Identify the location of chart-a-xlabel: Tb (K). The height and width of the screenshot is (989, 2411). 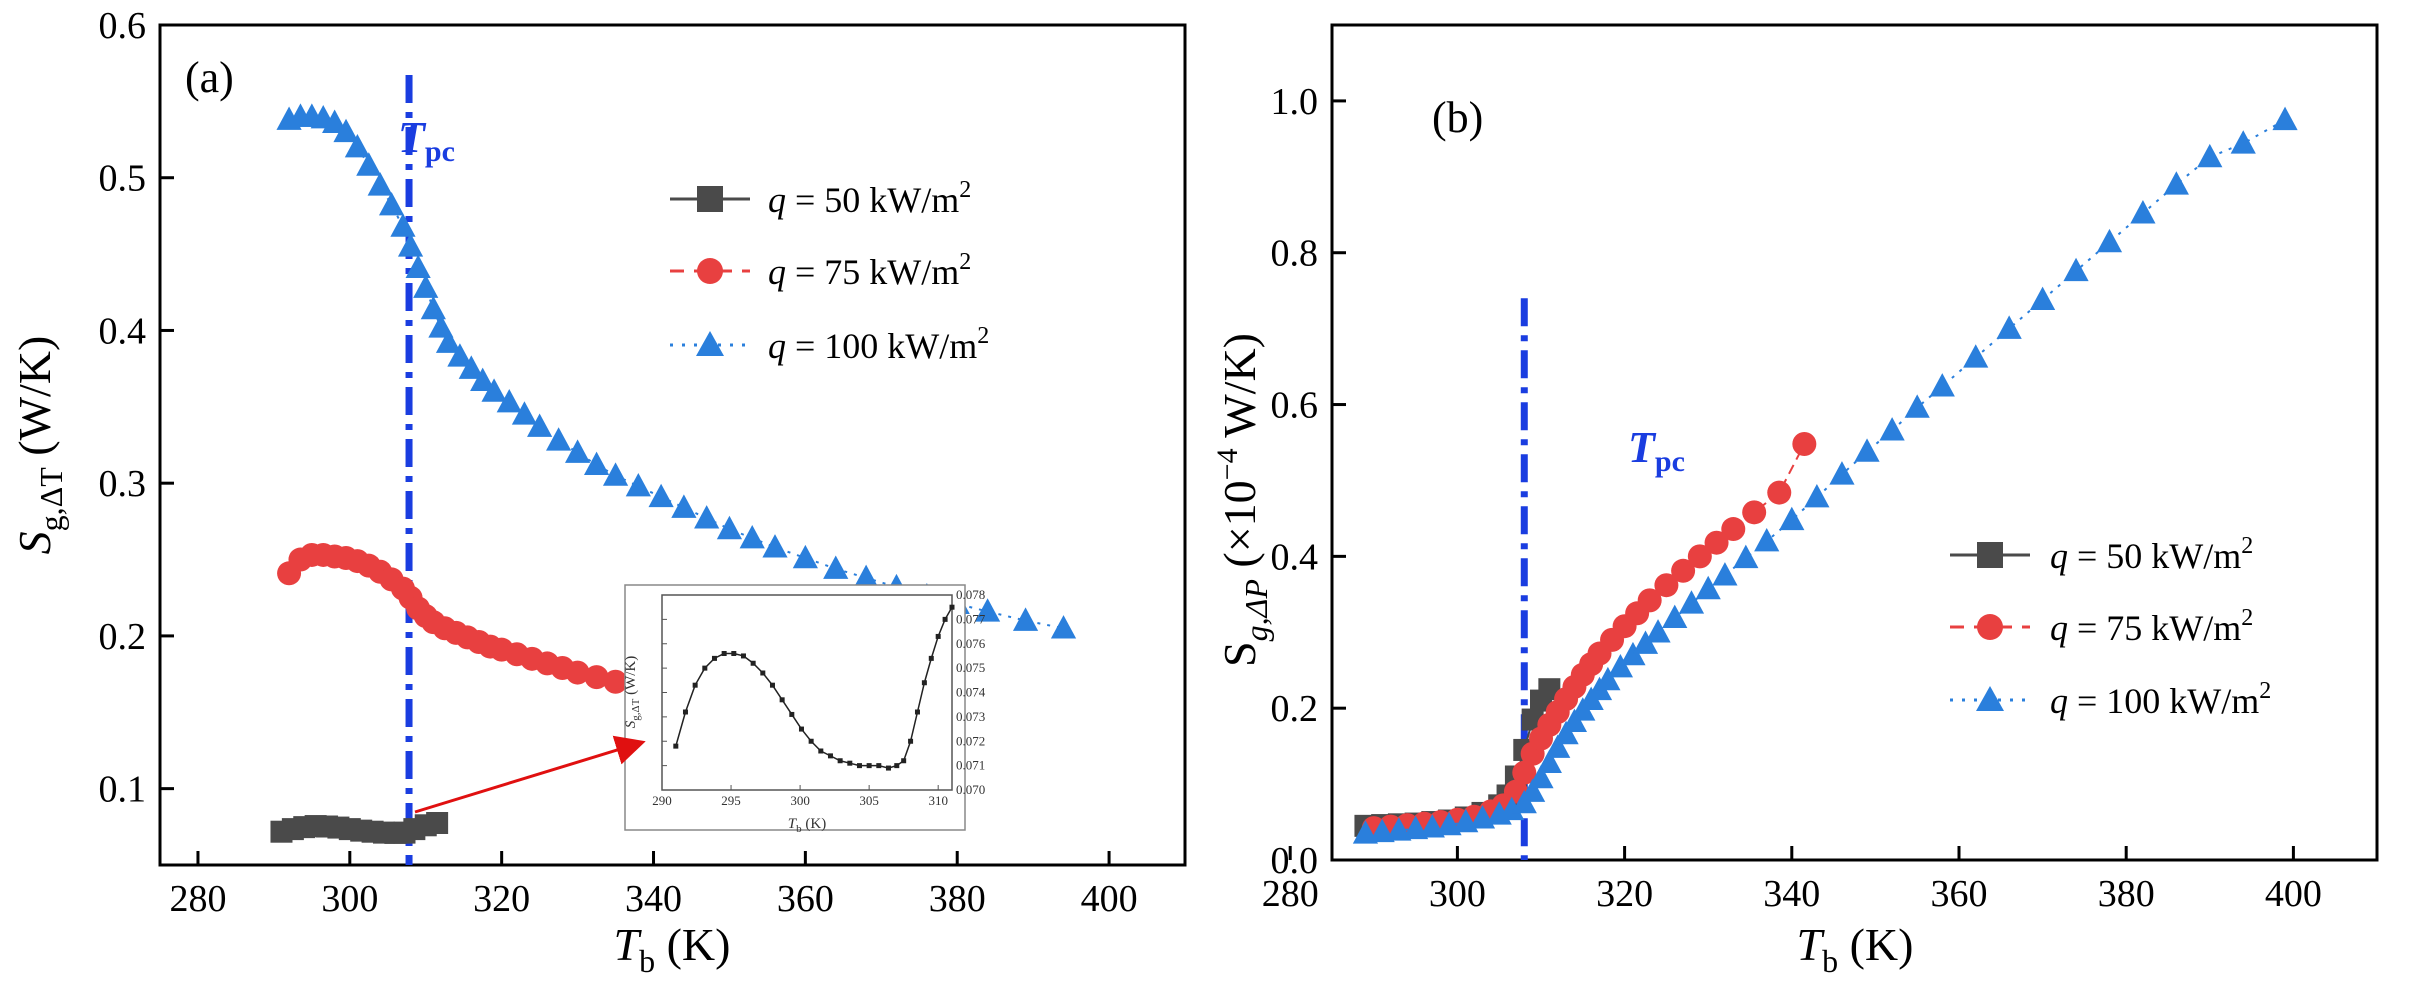
(672, 949).